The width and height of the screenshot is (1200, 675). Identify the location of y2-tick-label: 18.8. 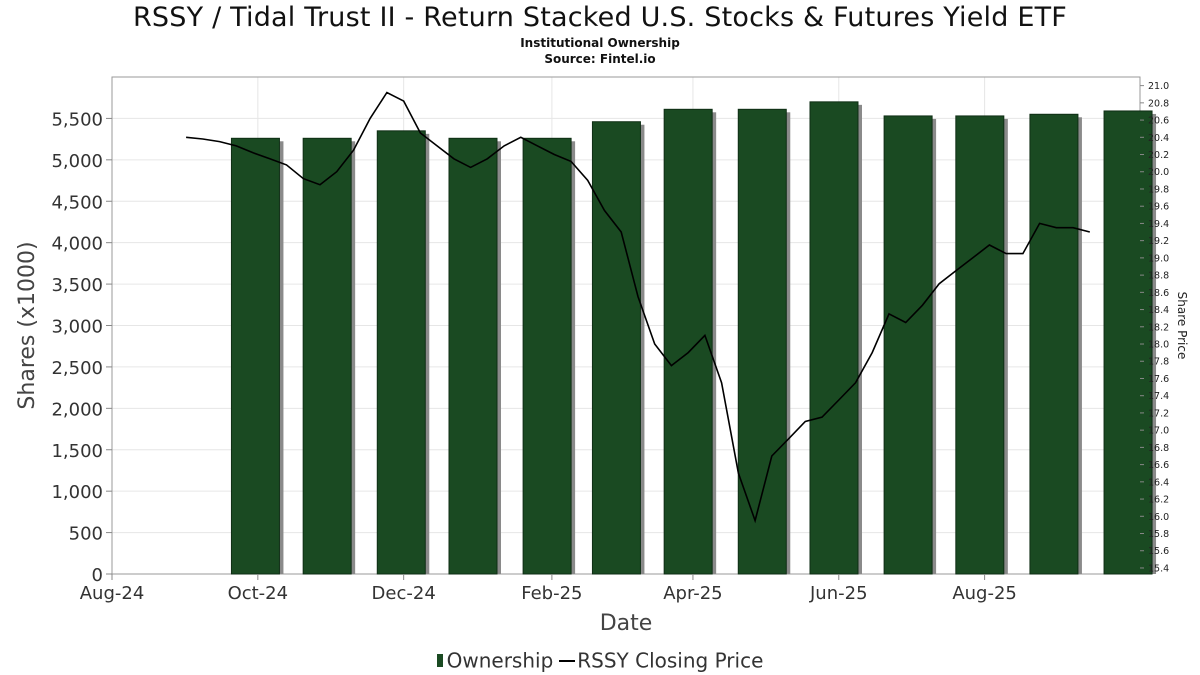
(1158, 276).